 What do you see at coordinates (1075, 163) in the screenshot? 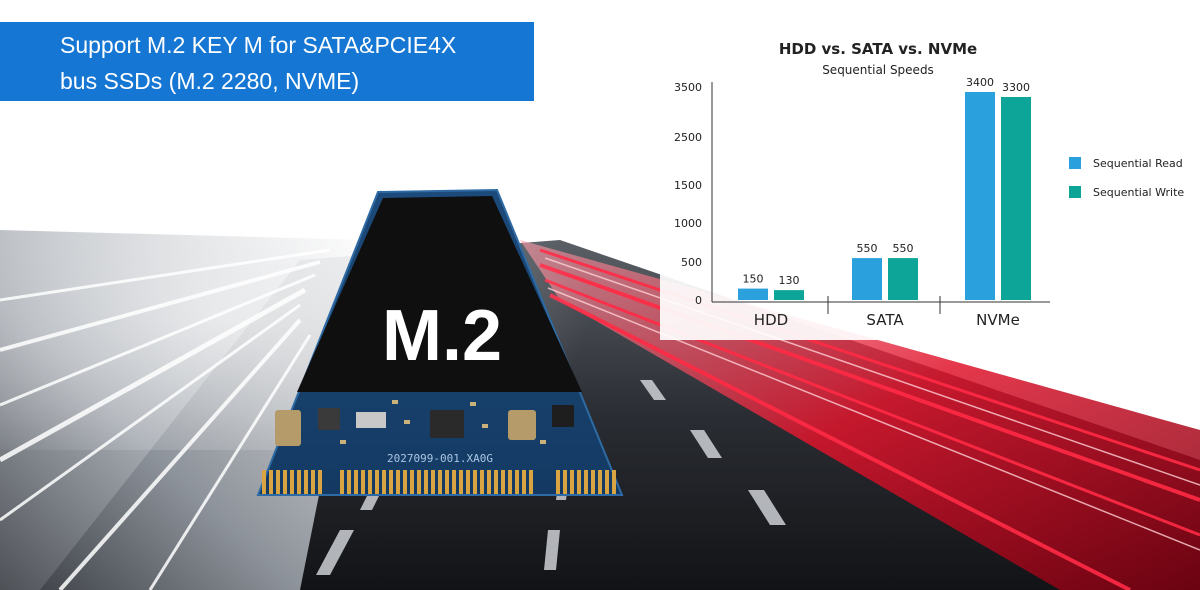
I see `legend-swatch-read` at bounding box center [1075, 163].